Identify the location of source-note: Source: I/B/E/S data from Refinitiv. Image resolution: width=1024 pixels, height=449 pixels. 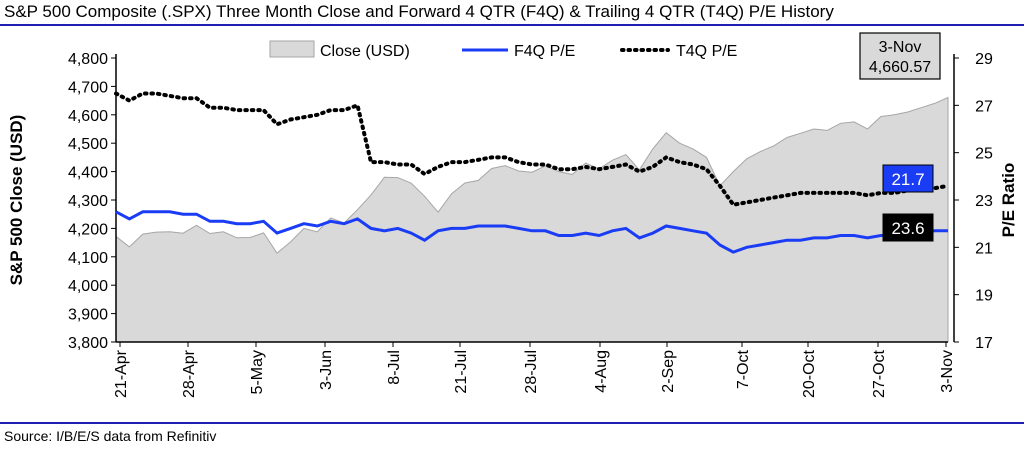
(110, 436).